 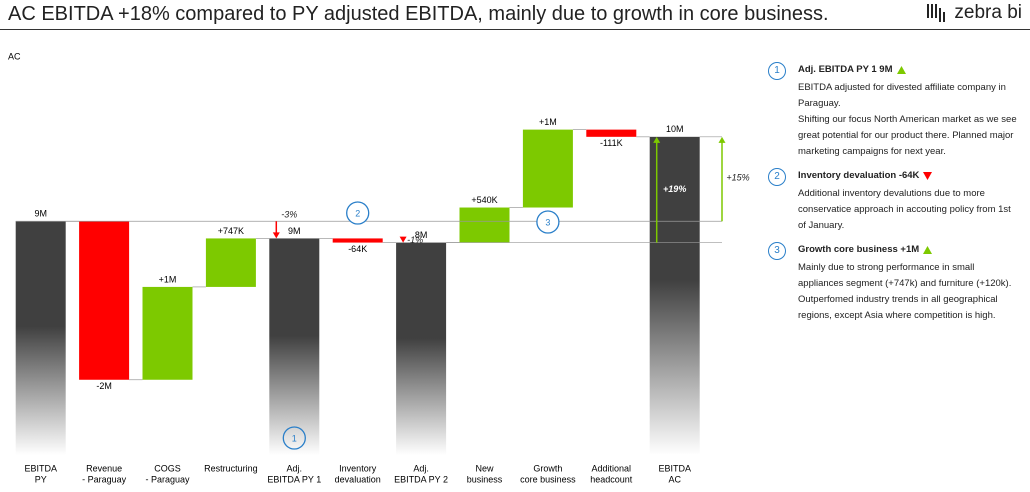 What do you see at coordinates (104, 386) in the screenshot?
I see `value-label: -2M` at bounding box center [104, 386].